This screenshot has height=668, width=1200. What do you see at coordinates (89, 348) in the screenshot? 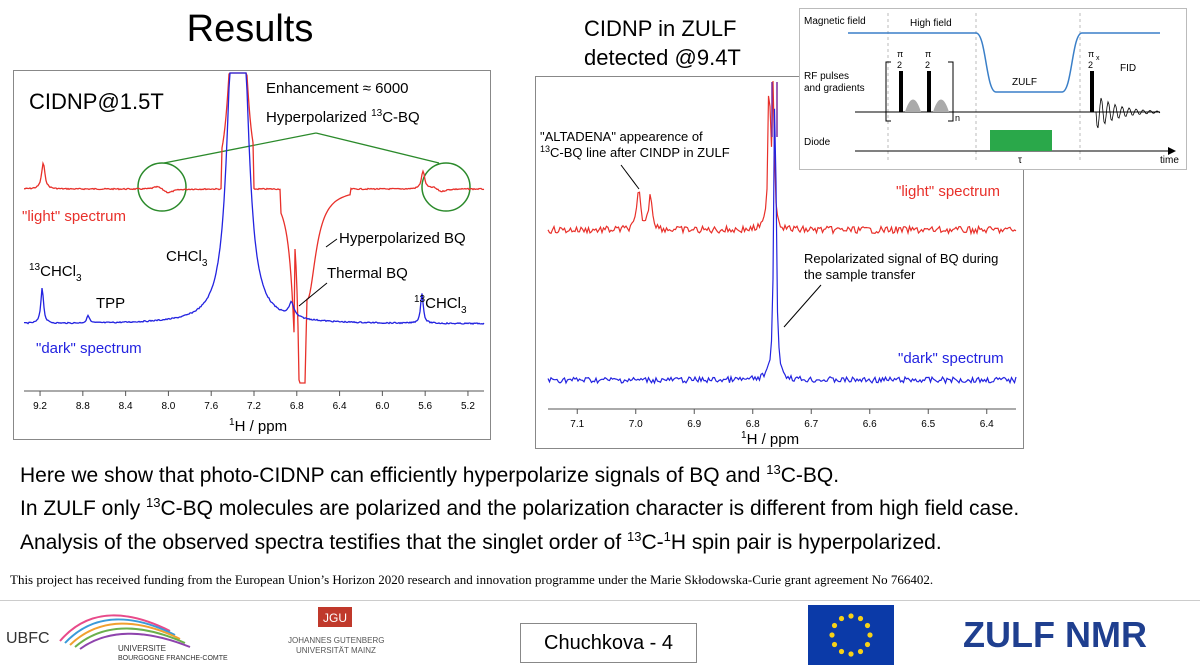
I see `left-dark-label: "dark" spectrum` at bounding box center [89, 348].